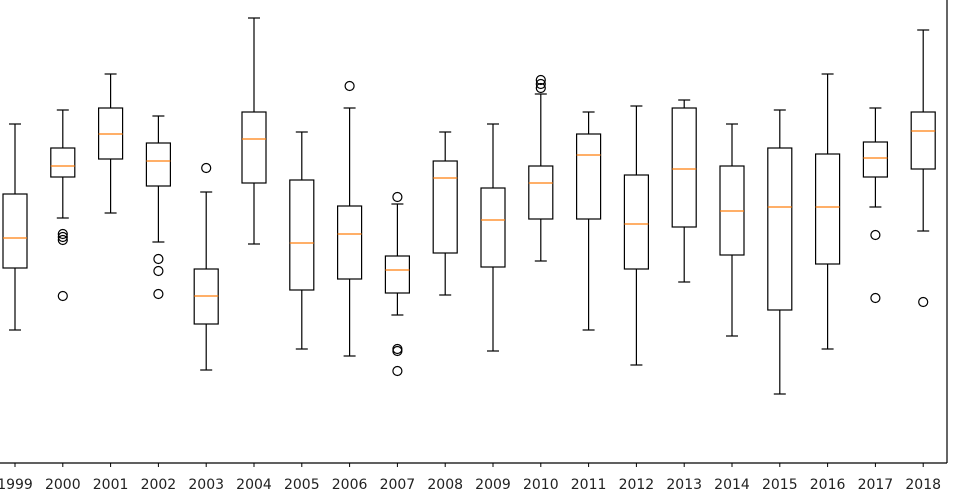 The width and height of the screenshot is (960, 502). What do you see at coordinates (111, 485) in the screenshot?
I see `x-tick-label: 2001` at bounding box center [111, 485].